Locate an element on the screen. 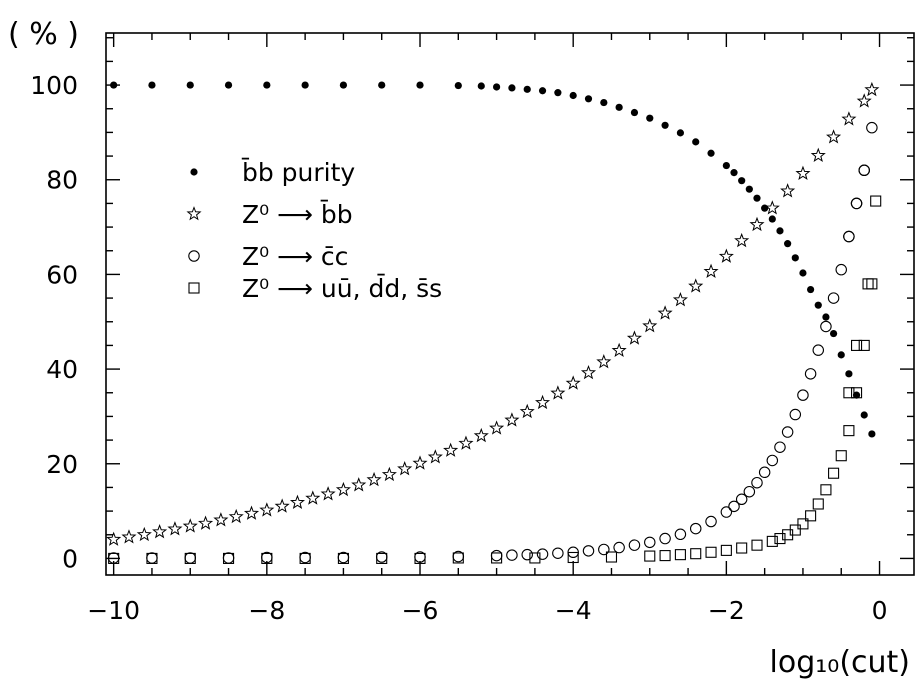 This screenshot has height=681, width=918. legend-label: Z⁰ ⟶ c̄c is located at coordinates (295, 256).